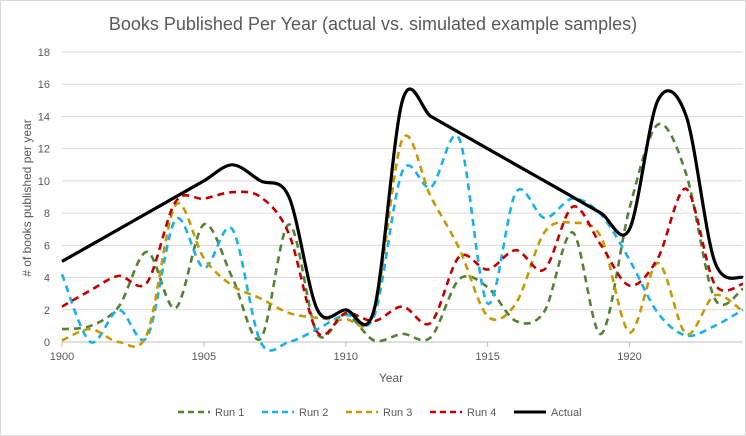  What do you see at coordinates (487, 357) in the screenshot?
I see `x-tick-label: 1915` at bounding box center [487, 357].